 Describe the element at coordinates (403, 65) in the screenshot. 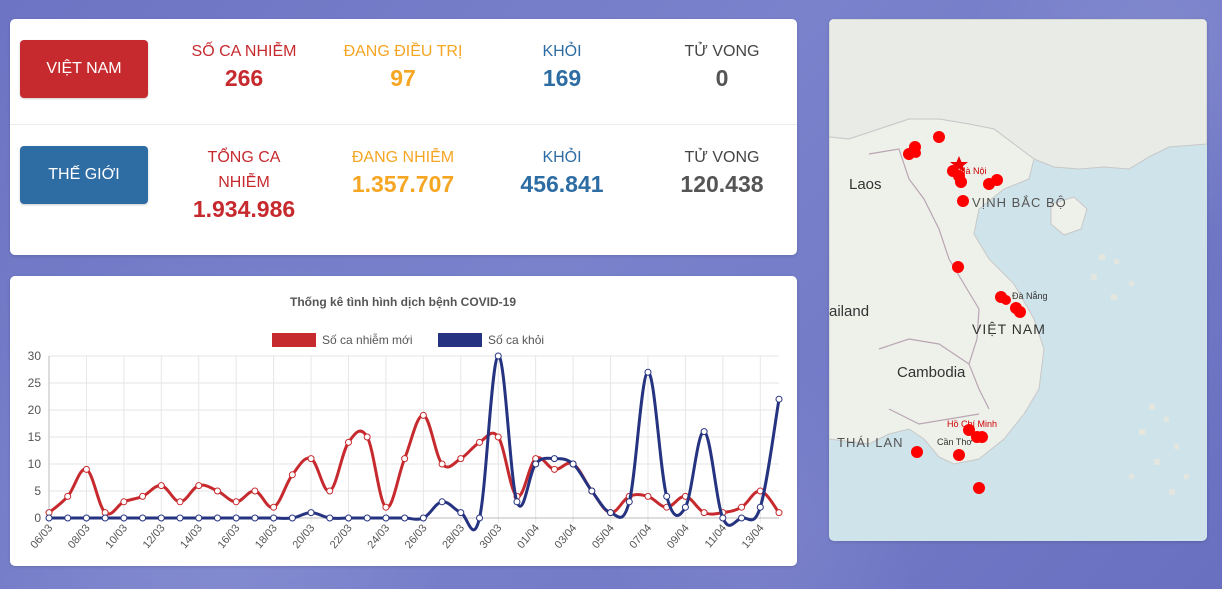

I see `vn-treating-stat: ĐANG ĐIỀU TRỊ 97` at that location.